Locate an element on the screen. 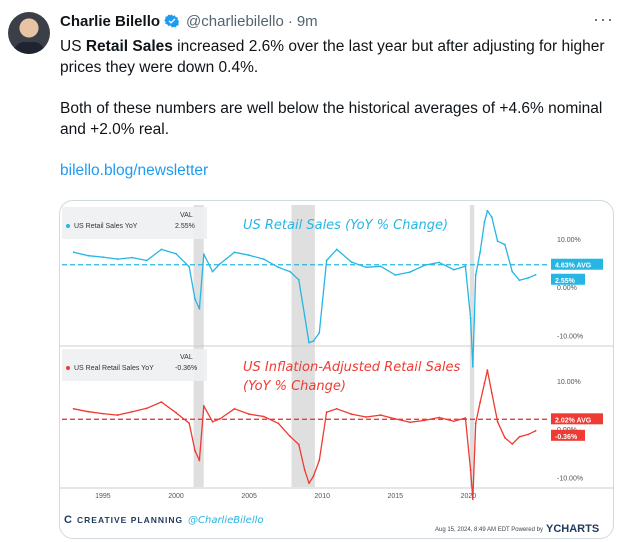 This screenshot has height=542, width=638. tweet-paragraph-3: bilello.blog/newsletter is located at coordinates (340, 170).